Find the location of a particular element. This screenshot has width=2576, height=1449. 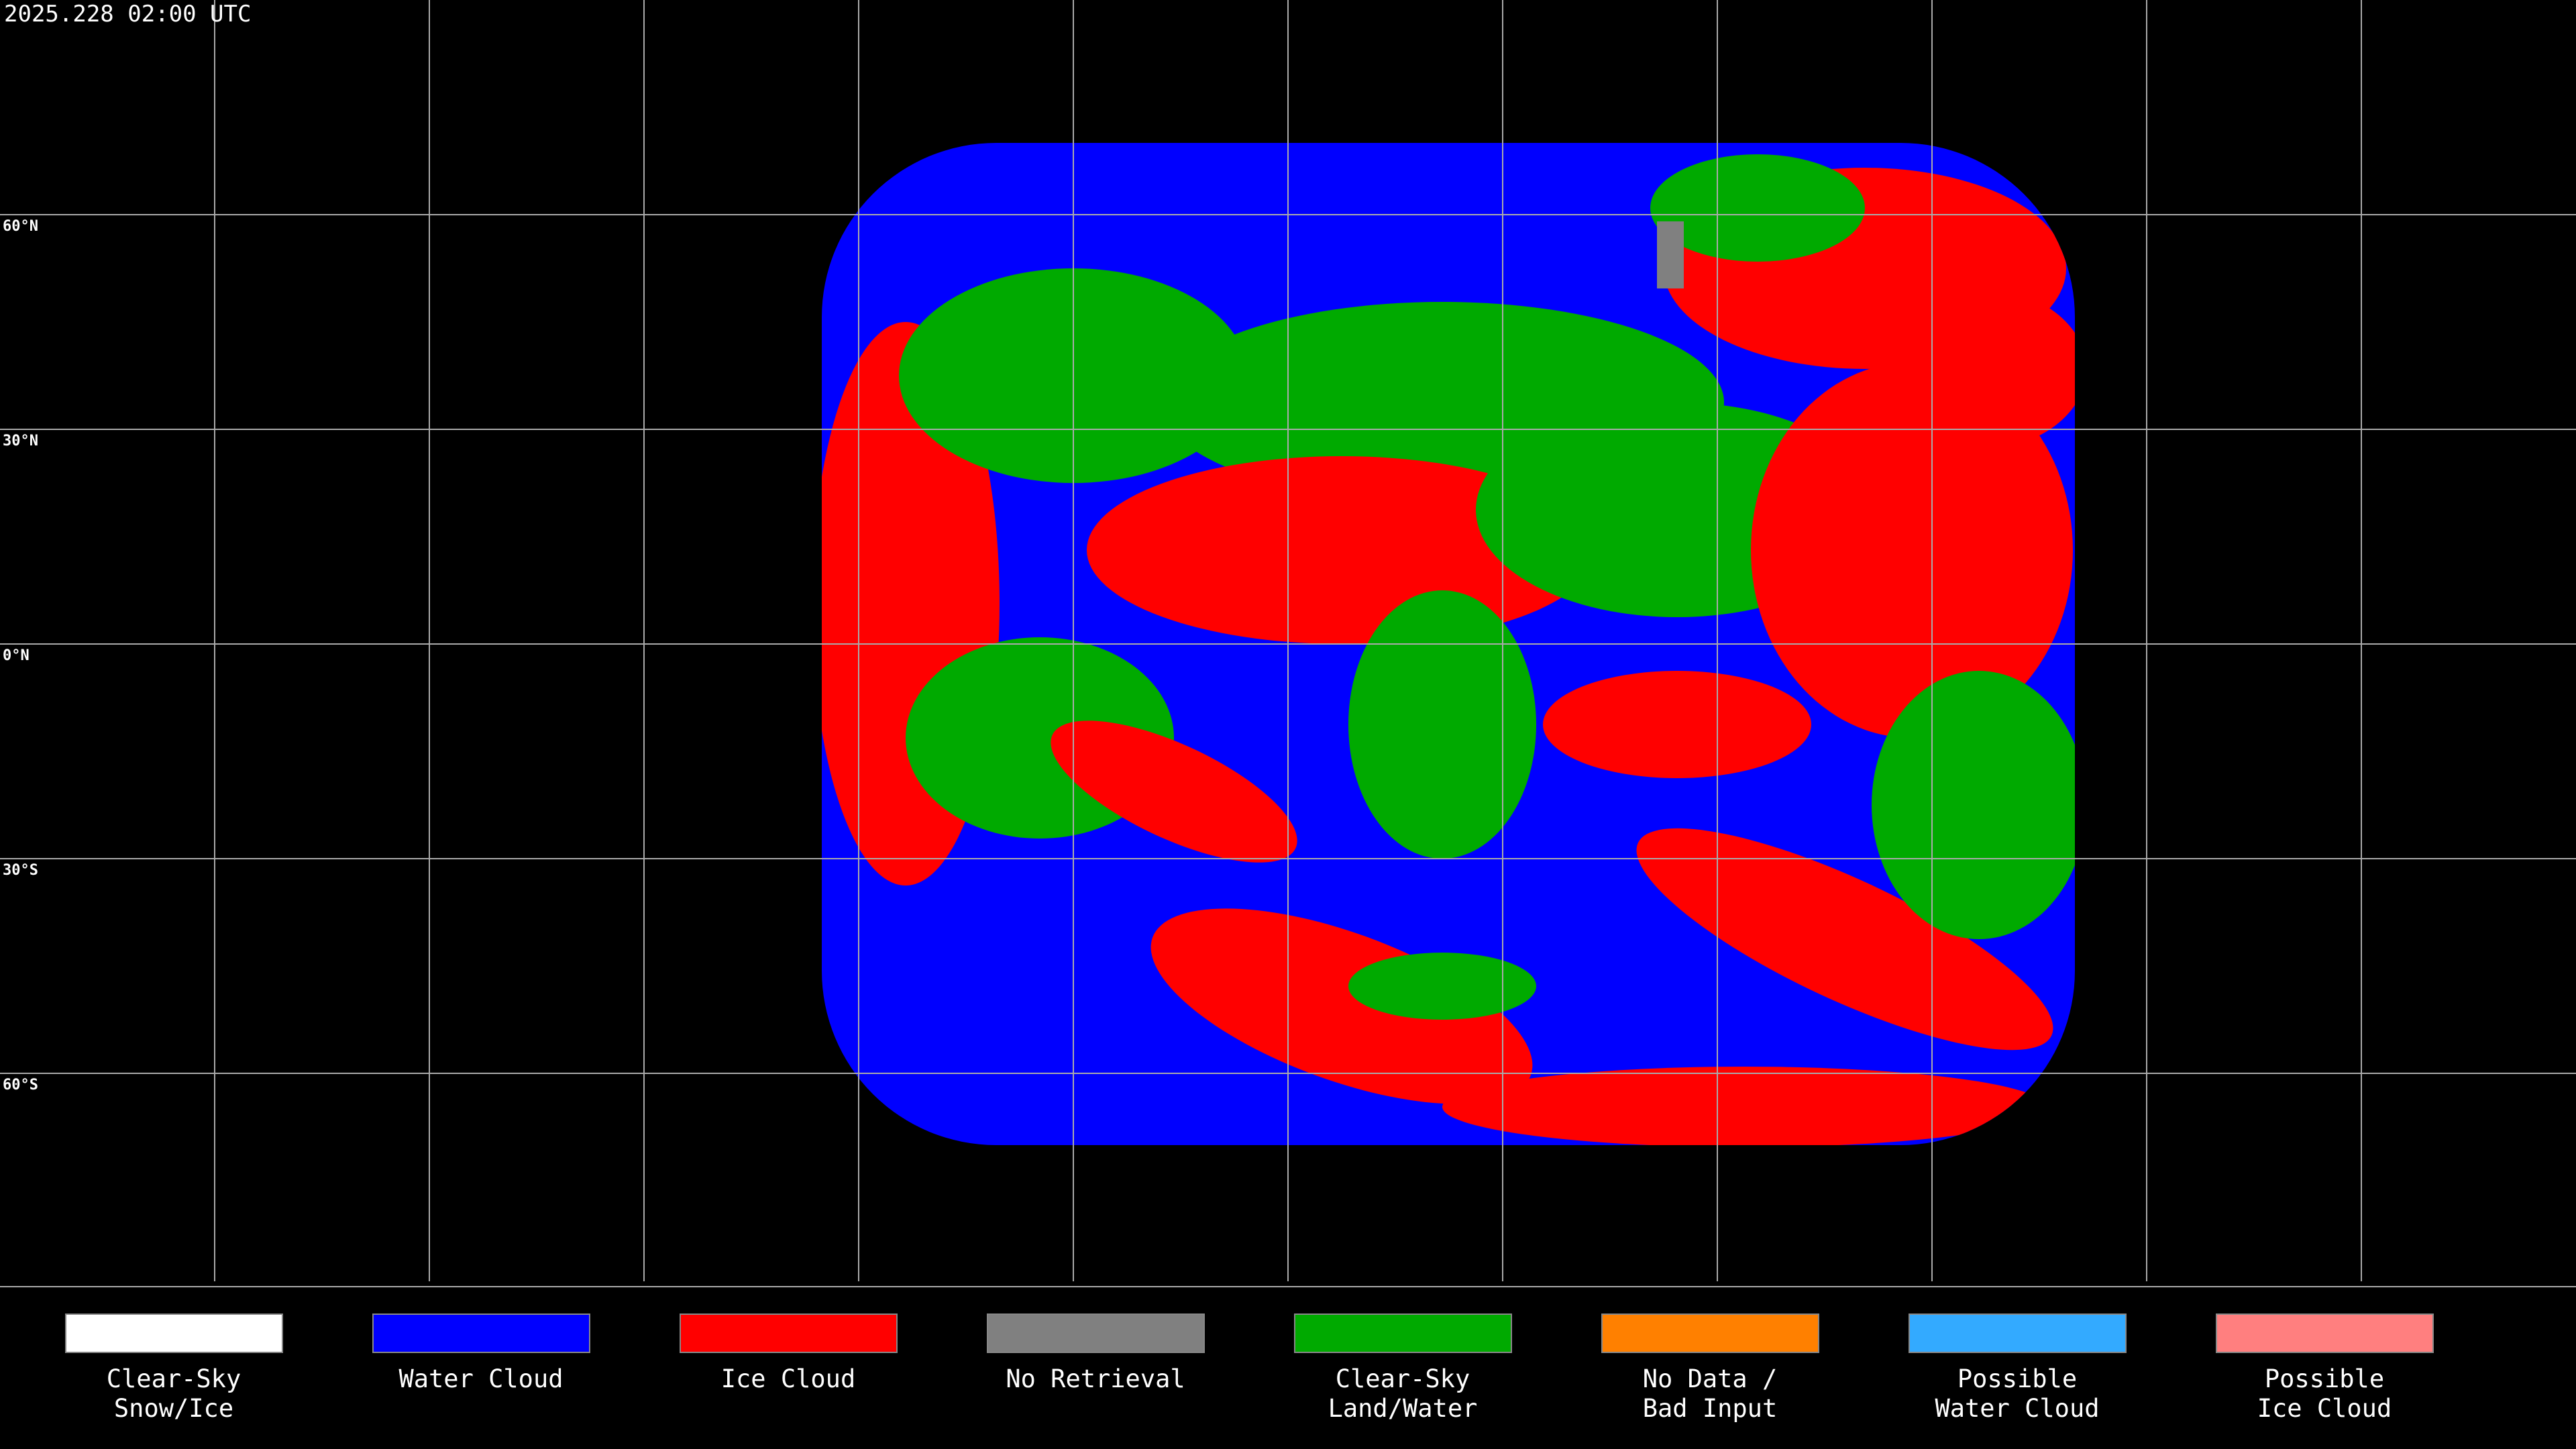

latitude-labels: 60°N 30°N 0°N 30°S 60°S is located at coordinates (20, 655).